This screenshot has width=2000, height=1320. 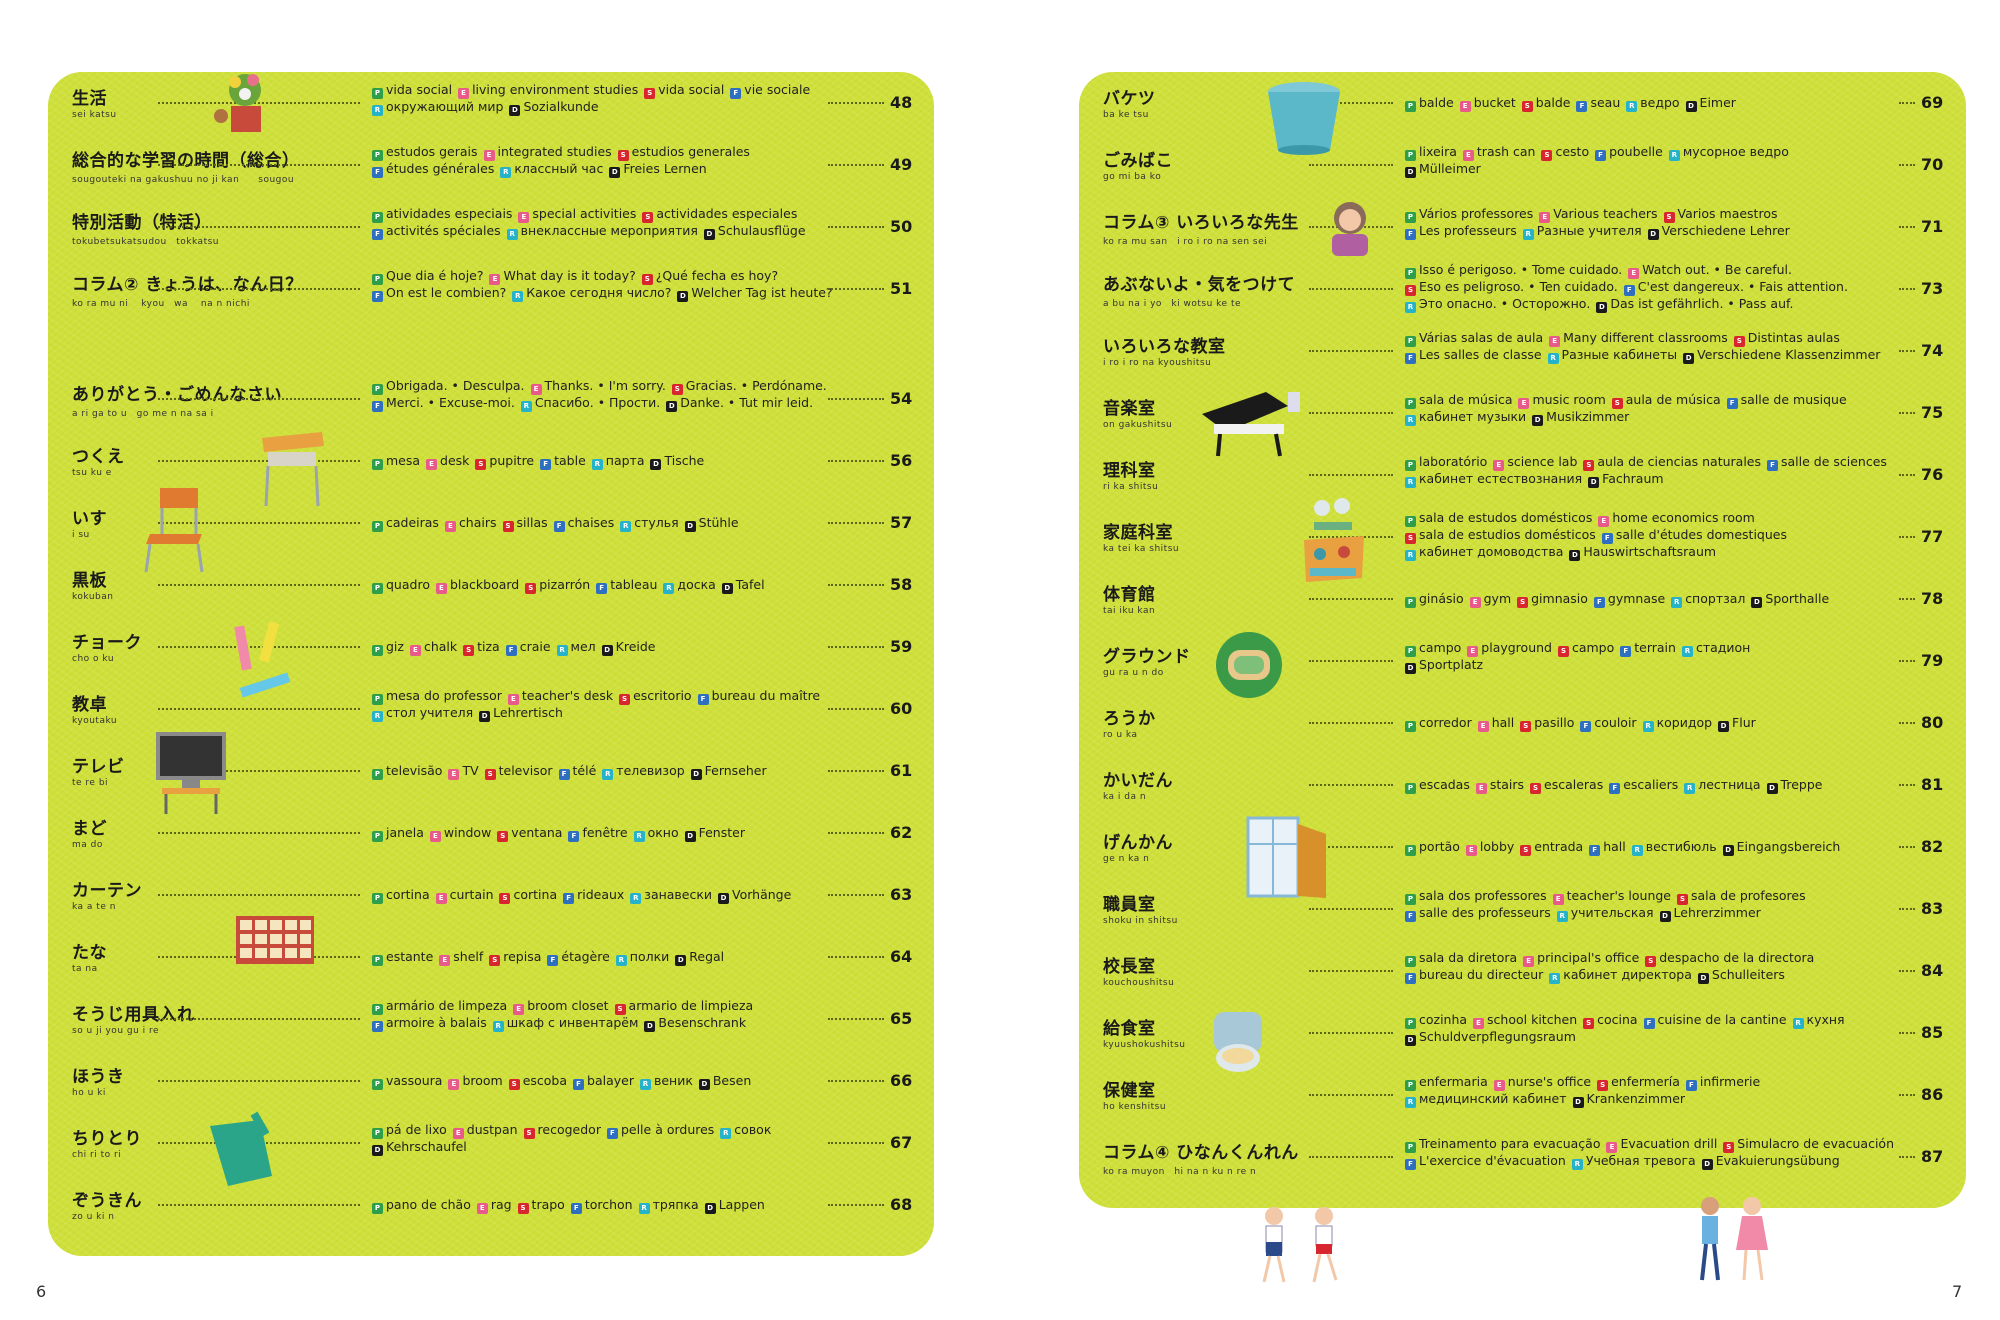 What do you see at coordinates (1503, 722) in the screenshot?
I see `translation-en: hall` at bounding box center [1503, 722].